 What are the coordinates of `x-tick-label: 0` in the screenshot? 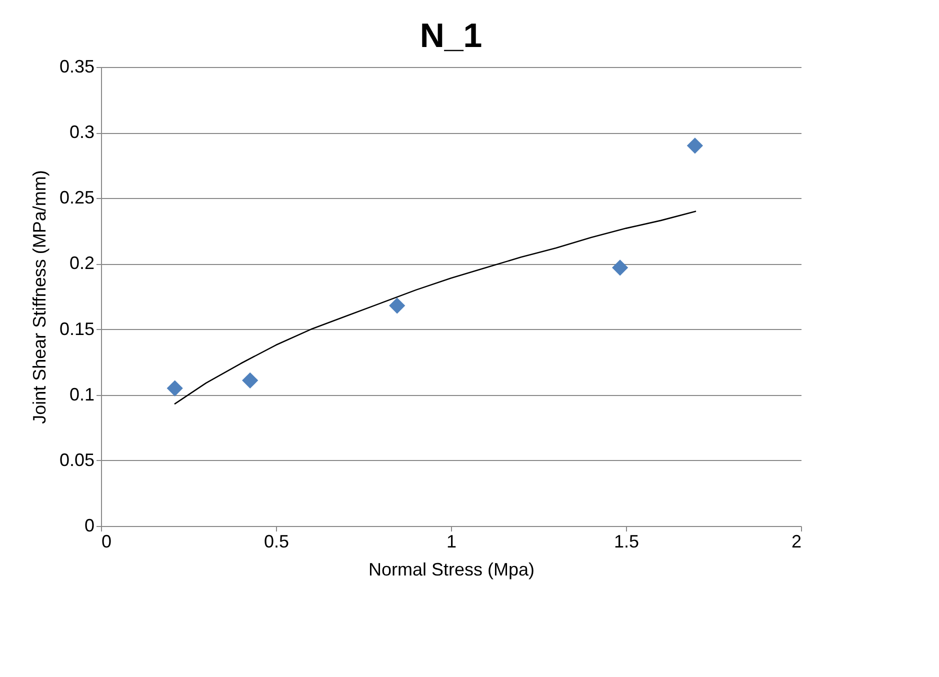 It's located at (107, 542).